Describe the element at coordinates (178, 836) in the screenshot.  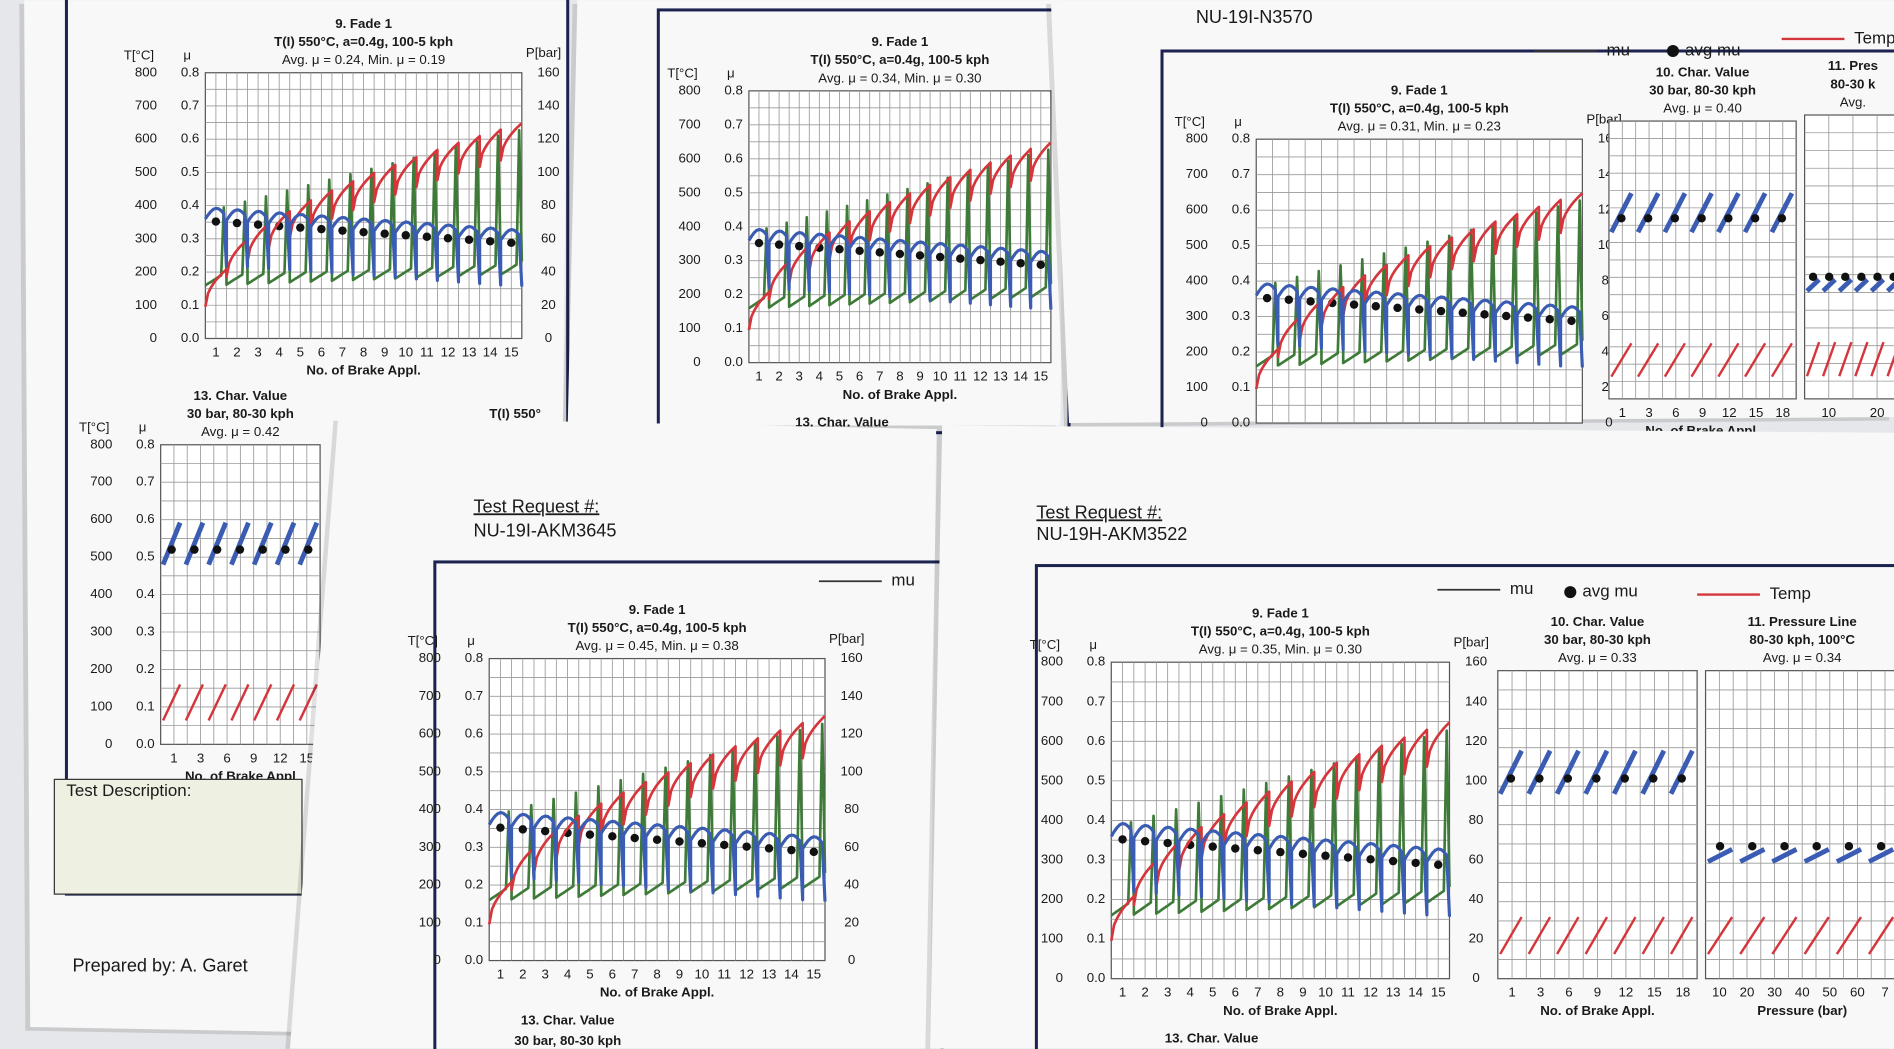
I see `description-box` at that location.